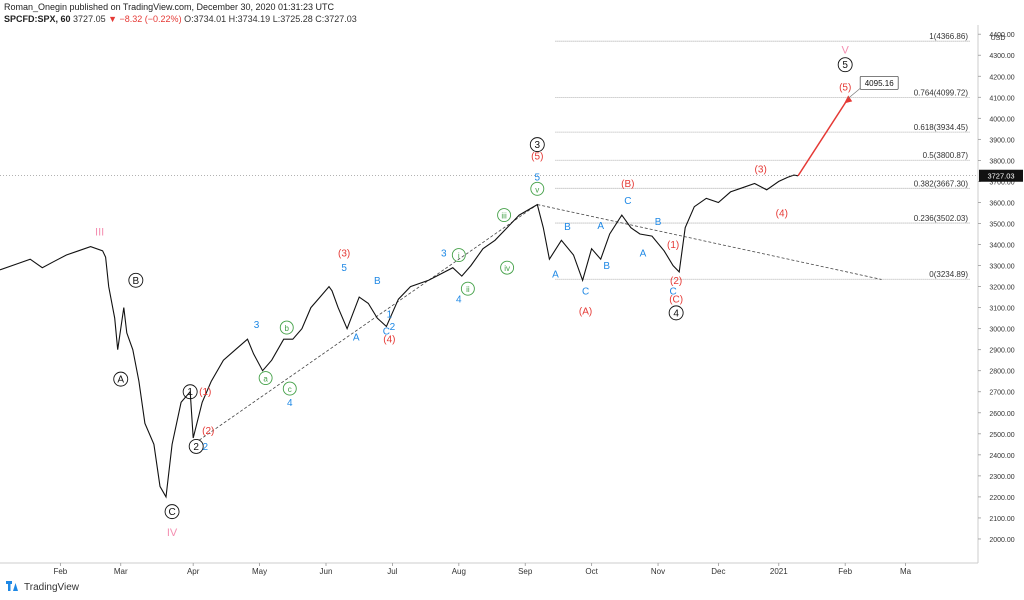 The image size is (1024, 600). What do you see at coordinates (389, 340) in the screenshot?
I see `wave-label: (4)` at bounding box center [389, 340].